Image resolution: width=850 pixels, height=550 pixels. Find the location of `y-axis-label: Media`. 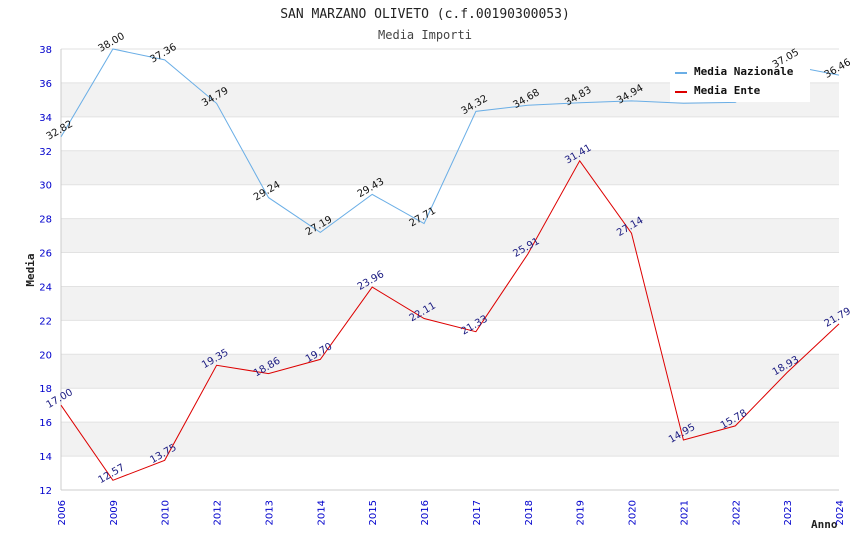

y-axis-label: Media is located at coordinates (30, 269).